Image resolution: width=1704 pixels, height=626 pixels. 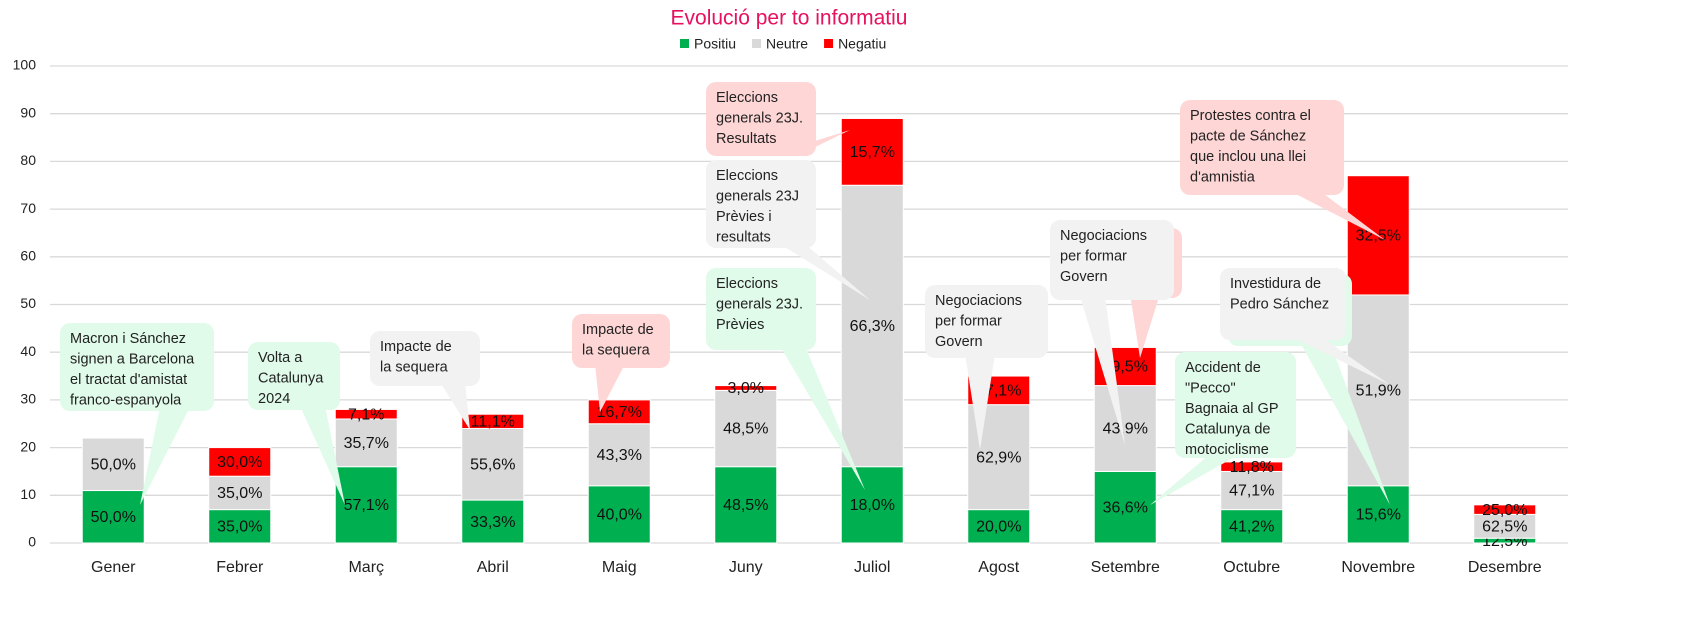 I want to click on value-label: 16,7%, so click(x=619, y=412).